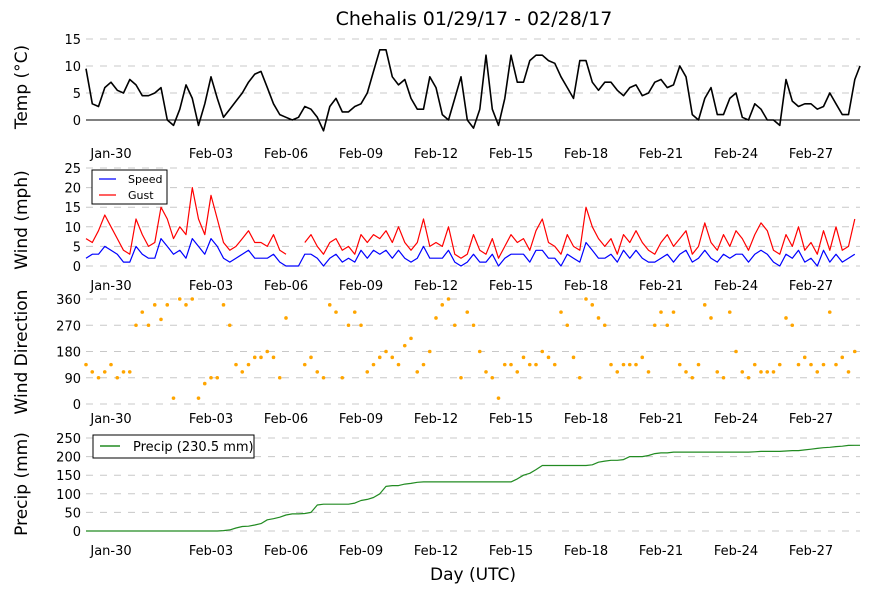 Image resolution: width=871 pixels, height=593 pixels. Describe the element at coordinates (286, 286) in the screenshot. I see `x-tick-label: Feb-06` at that location.